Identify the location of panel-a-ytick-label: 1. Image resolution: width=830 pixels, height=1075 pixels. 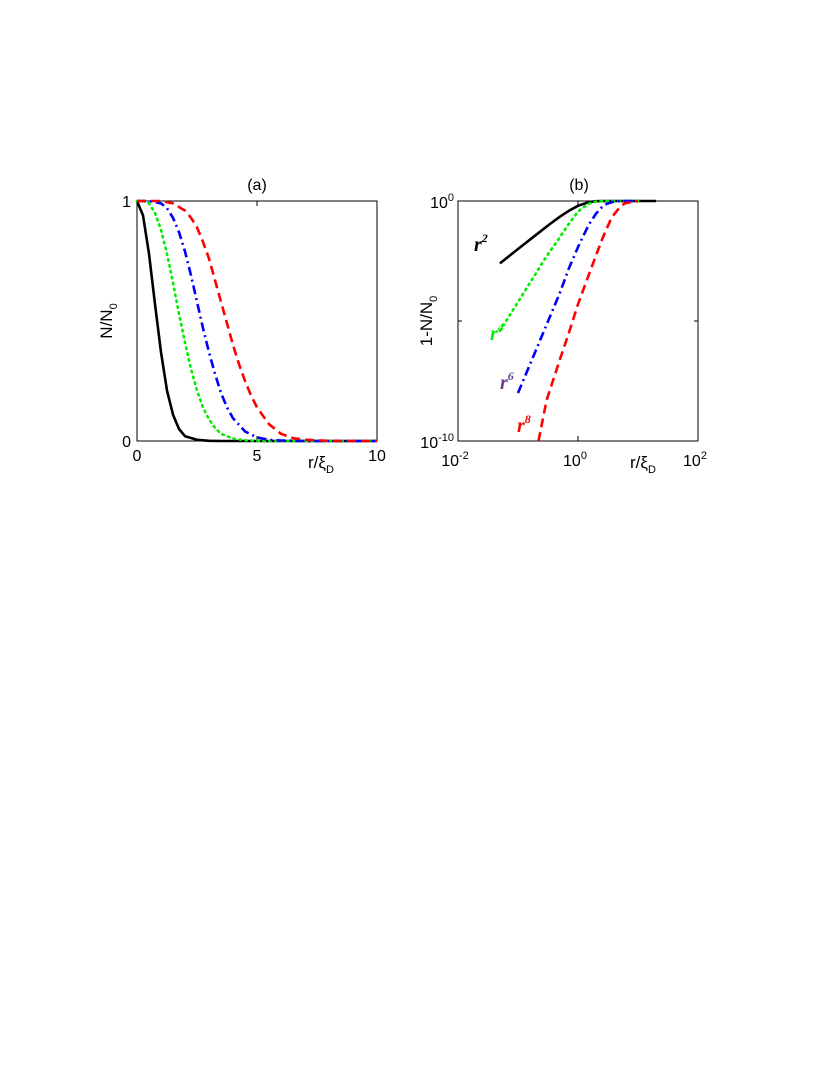
(126, 202).